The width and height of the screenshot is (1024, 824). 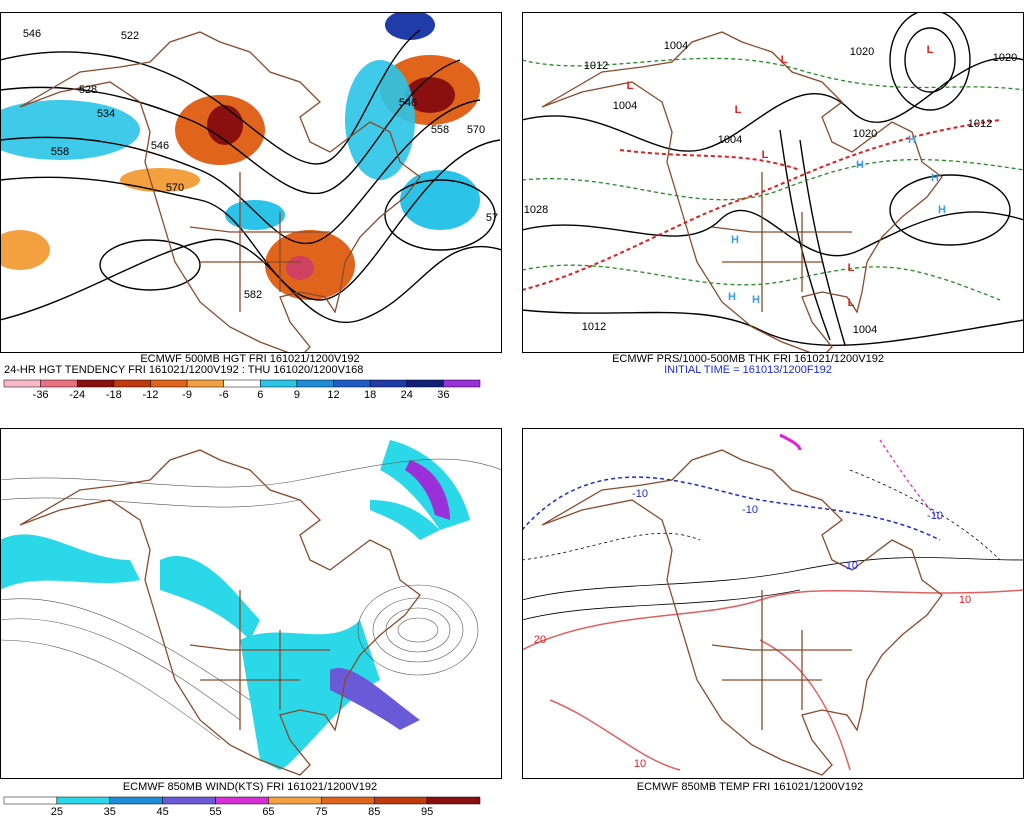 What do you see at coordinates (536, 210) in the screenshot?
I see `contour-label: 1028` at bounding box center [536, 210].